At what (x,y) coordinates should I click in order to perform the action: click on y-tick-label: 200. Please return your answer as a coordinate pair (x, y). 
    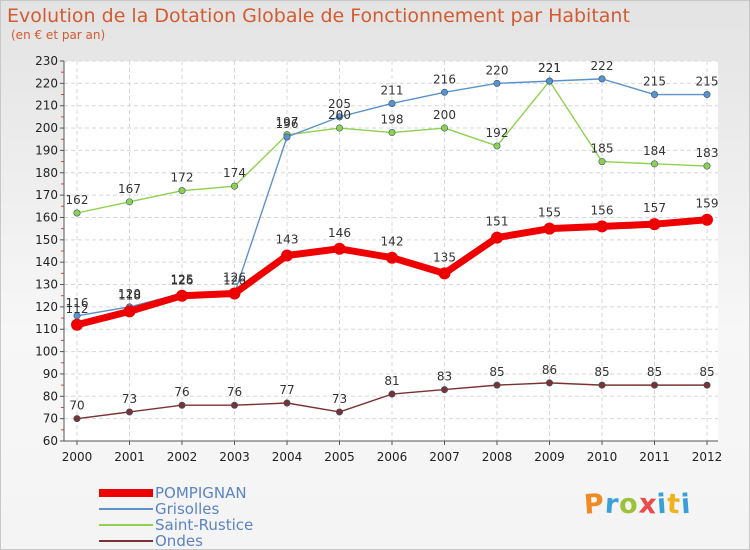
    Looking at the image, I should click on (46, 128).